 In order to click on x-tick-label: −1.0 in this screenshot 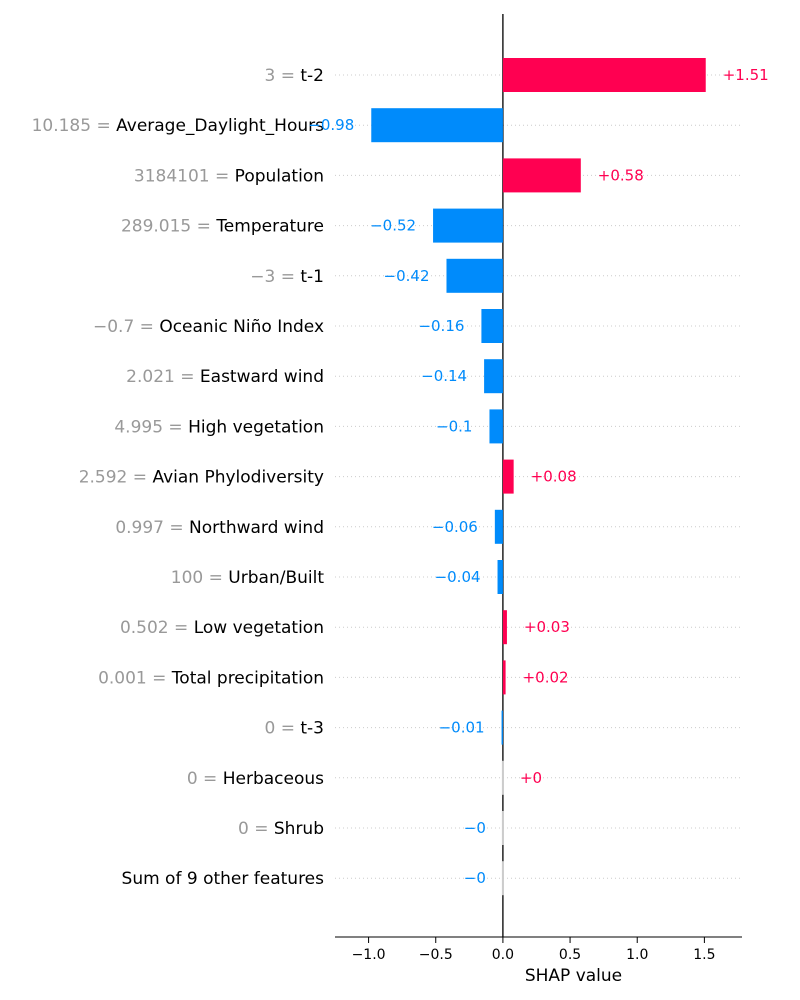, I will do `click(369, 955)`.